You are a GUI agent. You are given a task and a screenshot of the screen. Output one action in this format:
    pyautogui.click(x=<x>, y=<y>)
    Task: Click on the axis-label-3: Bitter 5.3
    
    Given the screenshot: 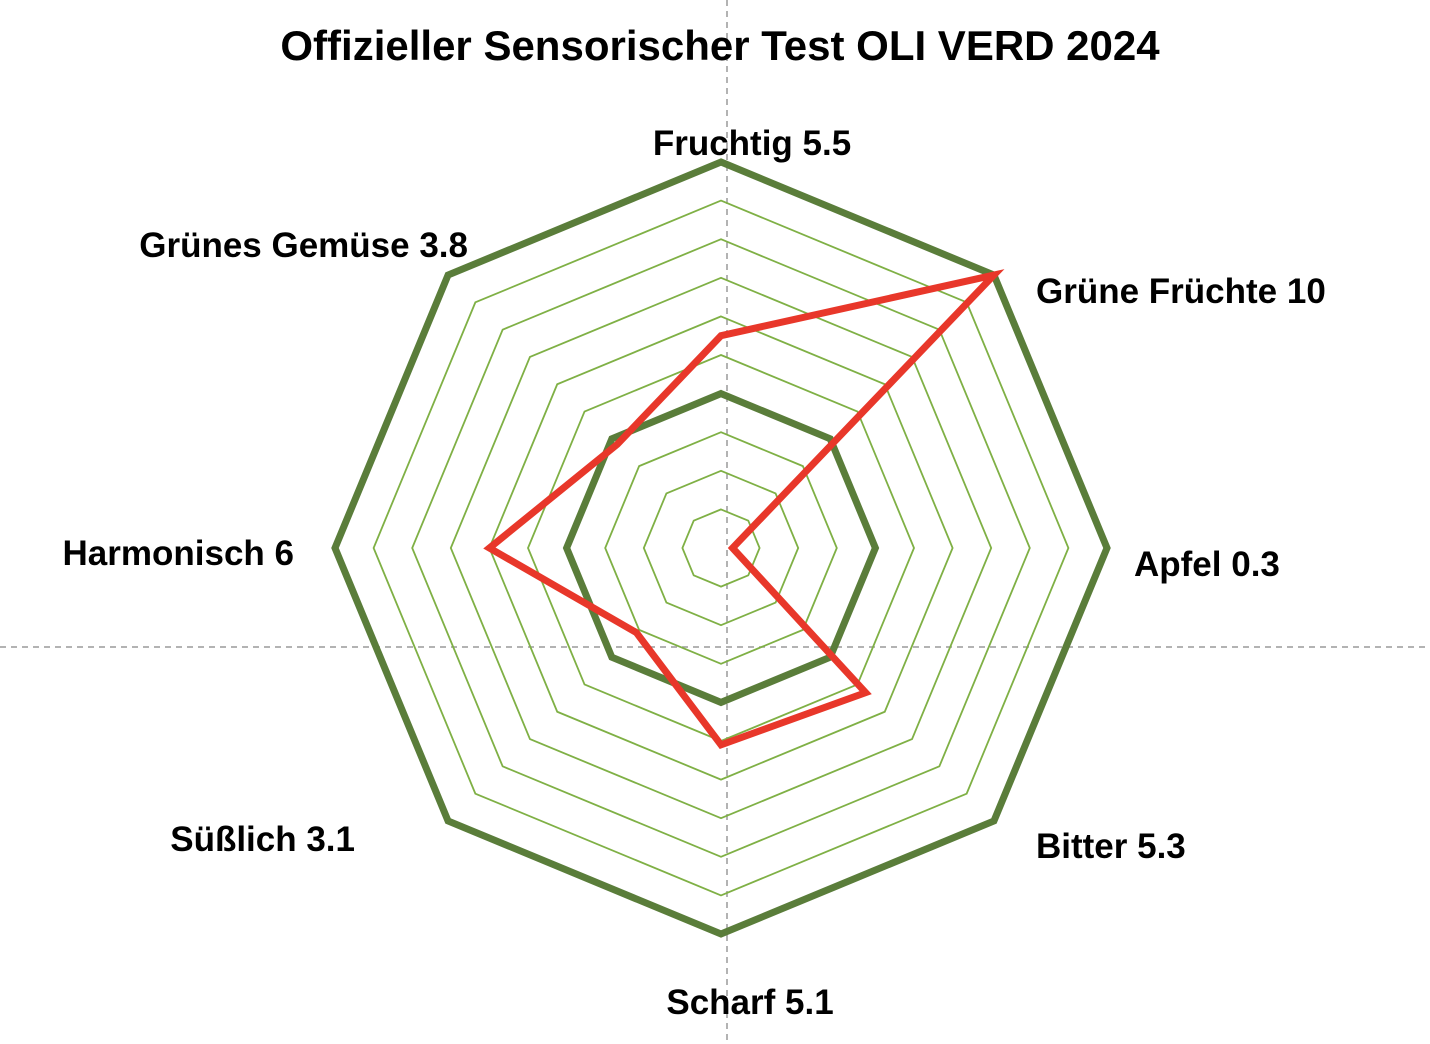 What is the action you would take?
    pyautogui.click(x=1111, y=846)
    